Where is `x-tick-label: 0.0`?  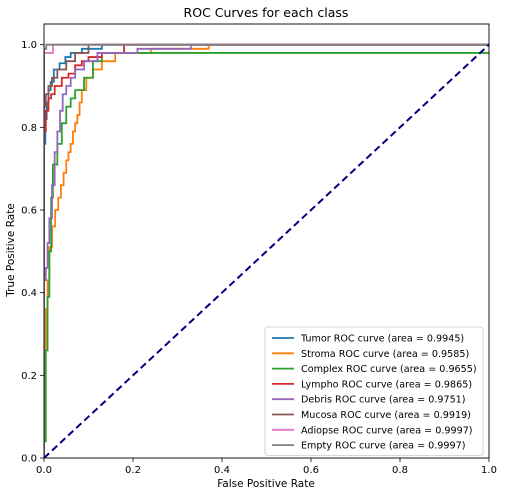 x-tick-label: 0.0 is located at coordinates (44, 470).